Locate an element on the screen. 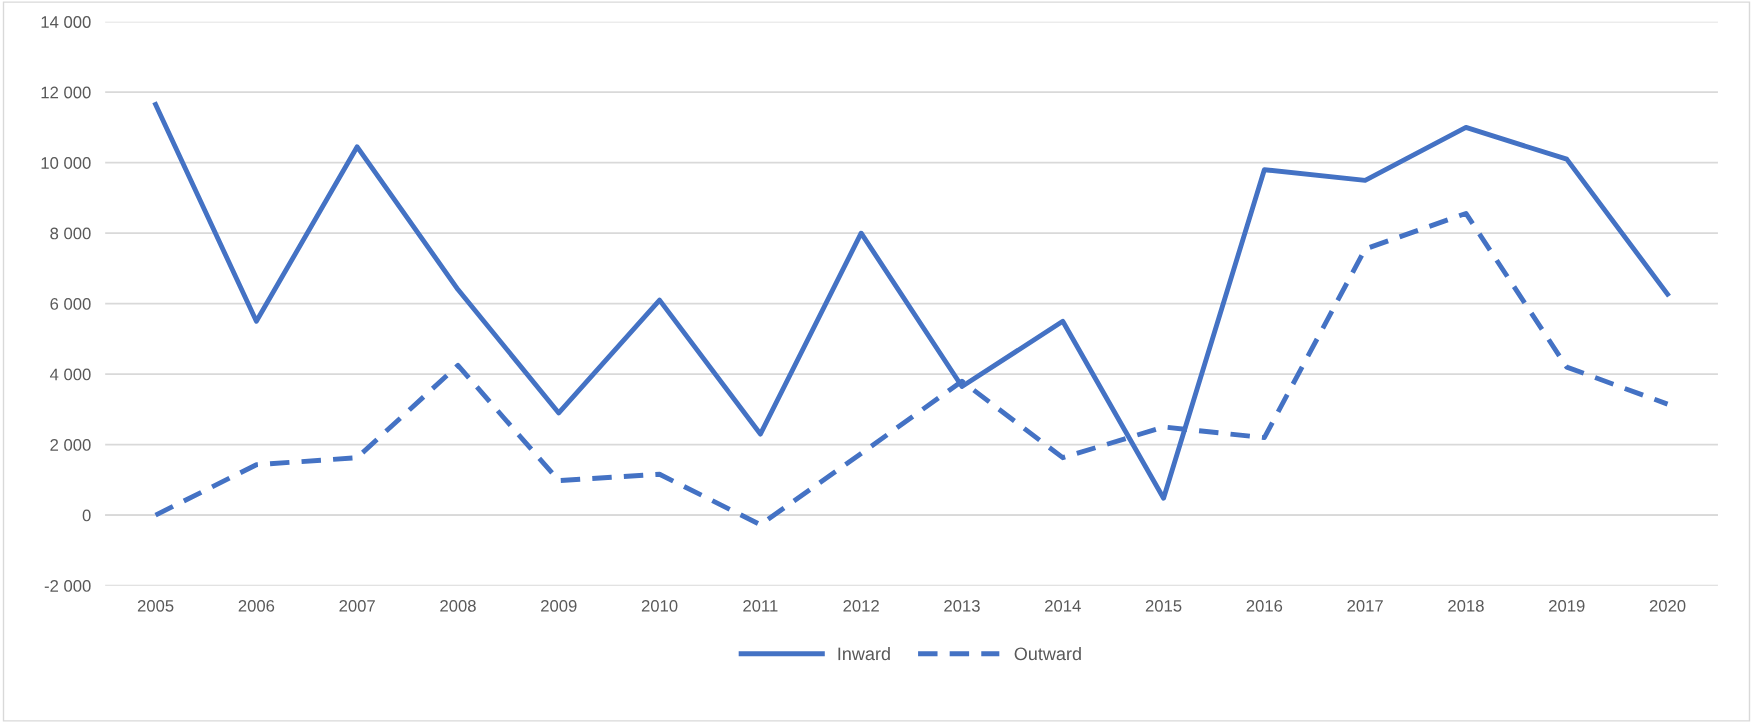  x-tick-label: 2013 is located at coordinates (962, 605).